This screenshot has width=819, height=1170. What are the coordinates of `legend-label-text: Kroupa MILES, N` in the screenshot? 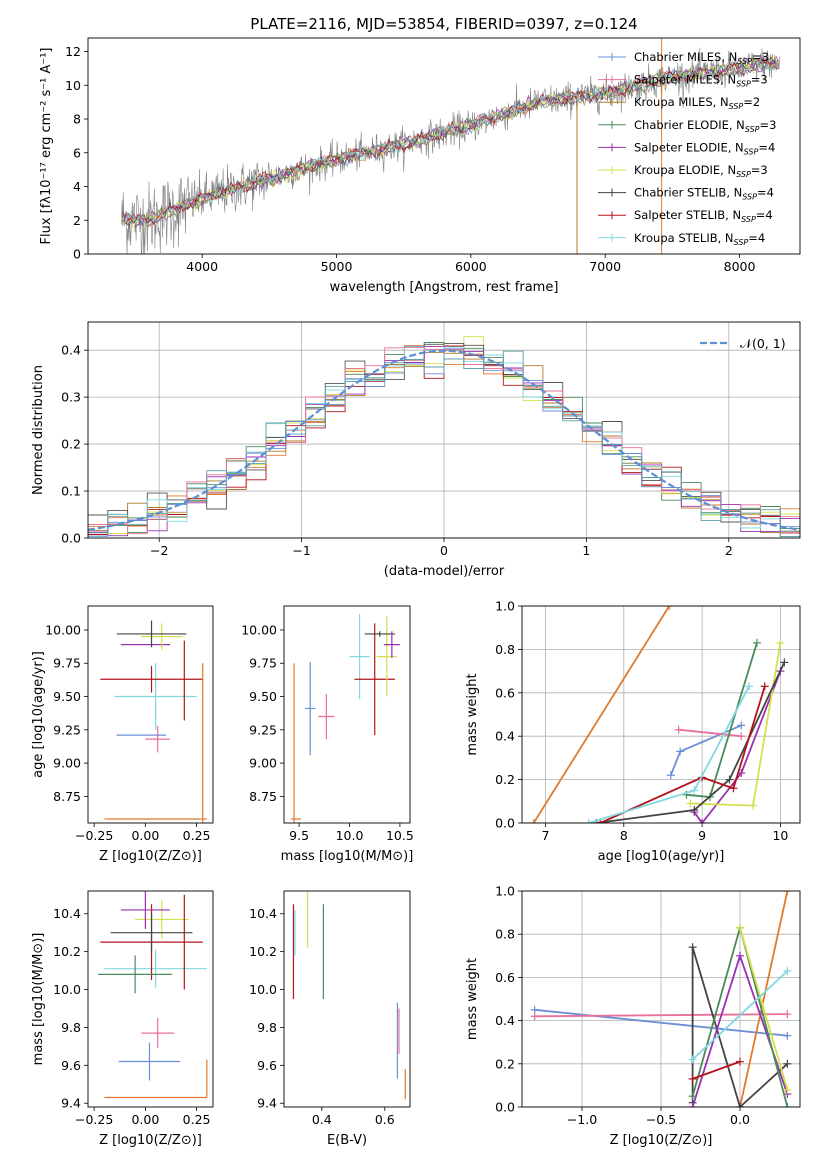 It's located at (681, 102).